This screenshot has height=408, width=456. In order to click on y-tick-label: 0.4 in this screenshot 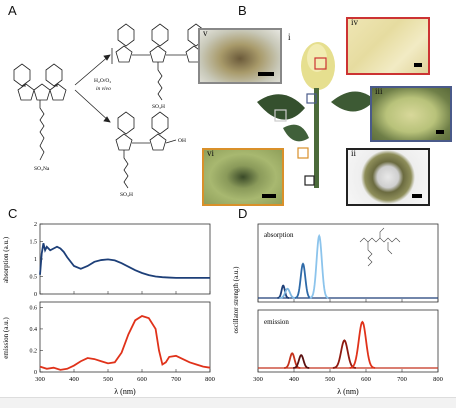, I will do `click(34, 330)`.